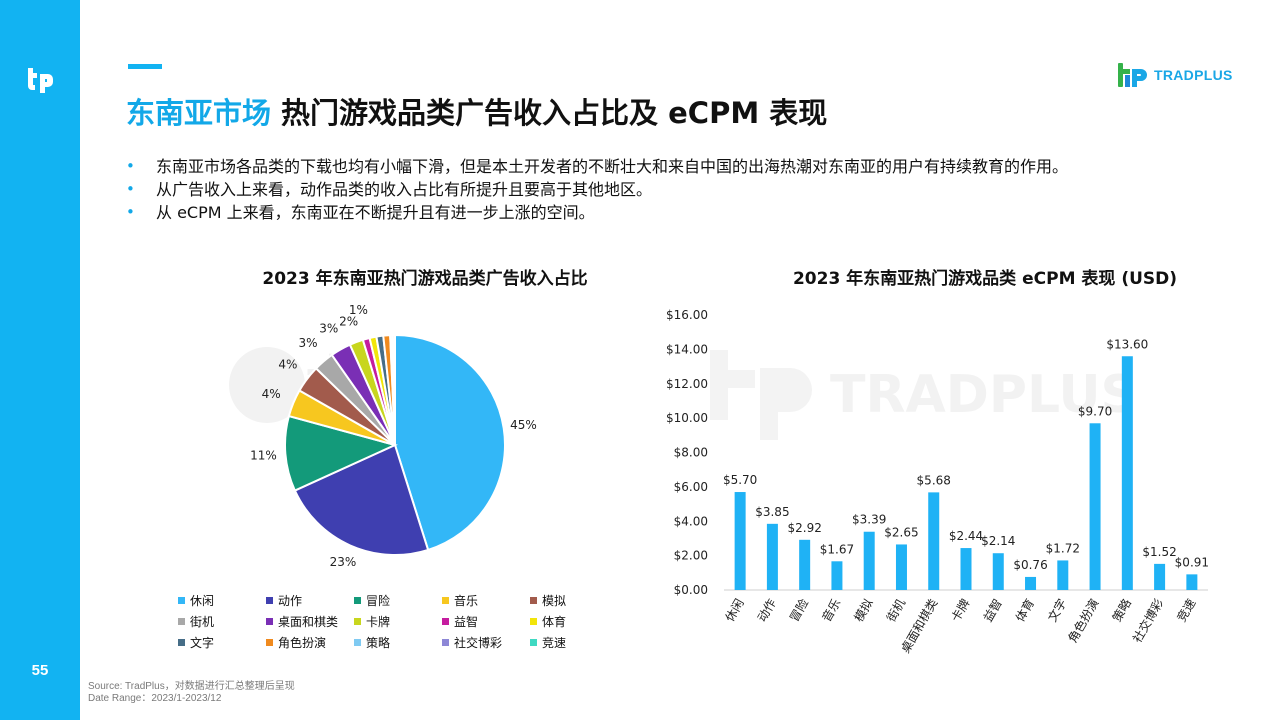 The height and width of the screenshot is (720, 1280). What do you see at coordinates (1186, 611) in the screenshot?
I see `x-tick-label: 竞速` at bounding box center [1186, 611].